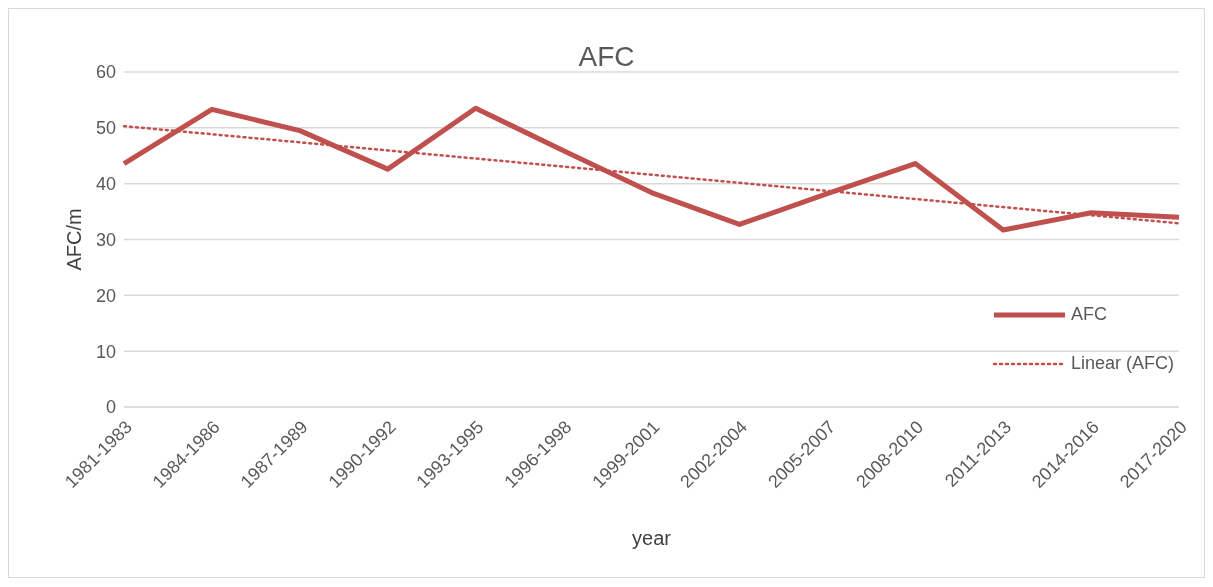  I want to click on y-tick-label: 10, so click(105, 351).